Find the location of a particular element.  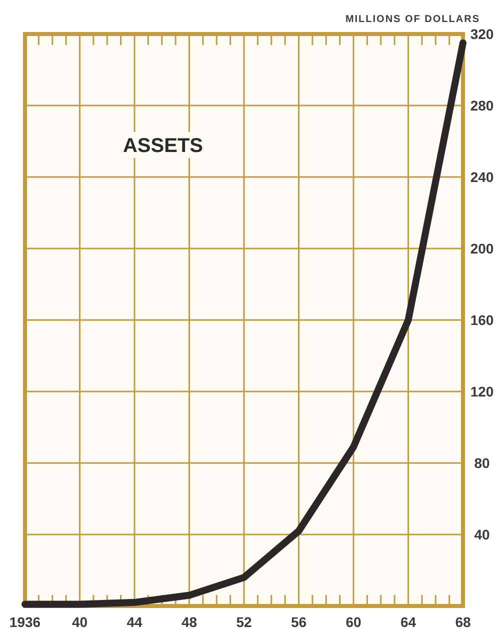

y-tick-label: 120 is located at coordinates (482, 391).